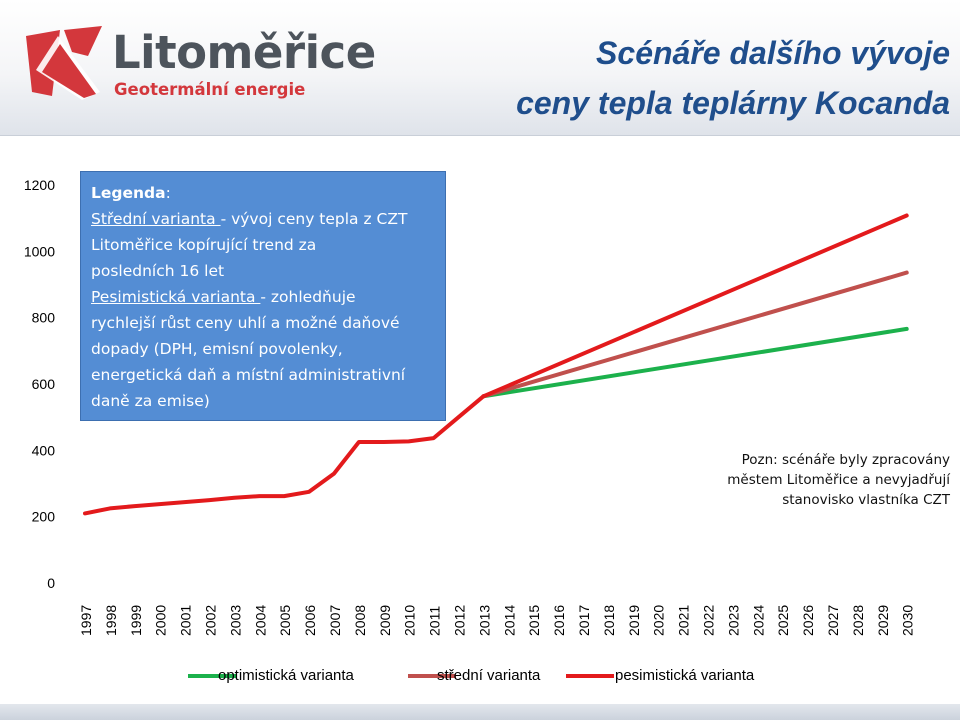 The width and height of the screenshot is (960, 720). I want to click on x-tick-label: 2018, so click(609, 620).